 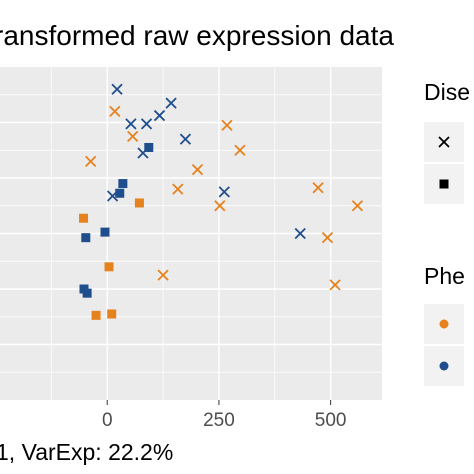 What do you see at coordinates (444, 276) in the screenshot?
I see `legend-phenotype-title: Phe` at bounding box center [444, 276].